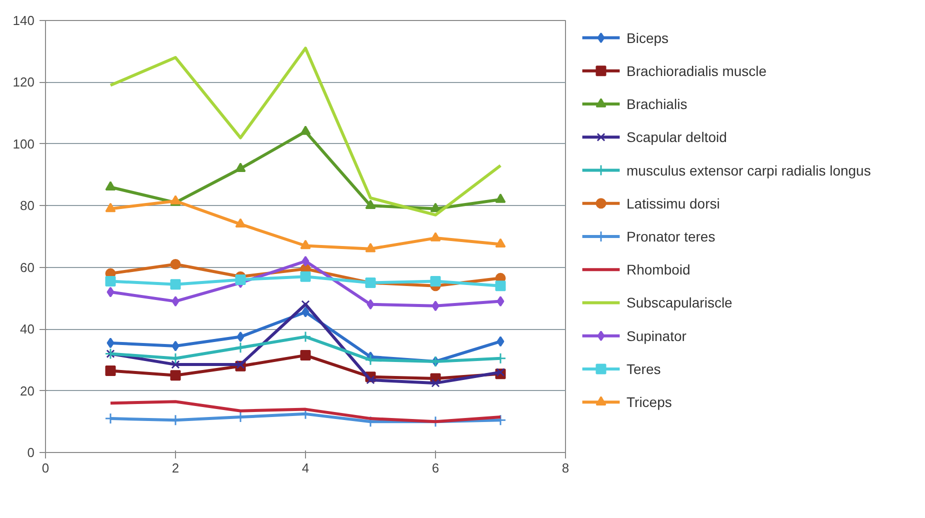  I want to click on y-tick-label: 80, so click(27, 206).